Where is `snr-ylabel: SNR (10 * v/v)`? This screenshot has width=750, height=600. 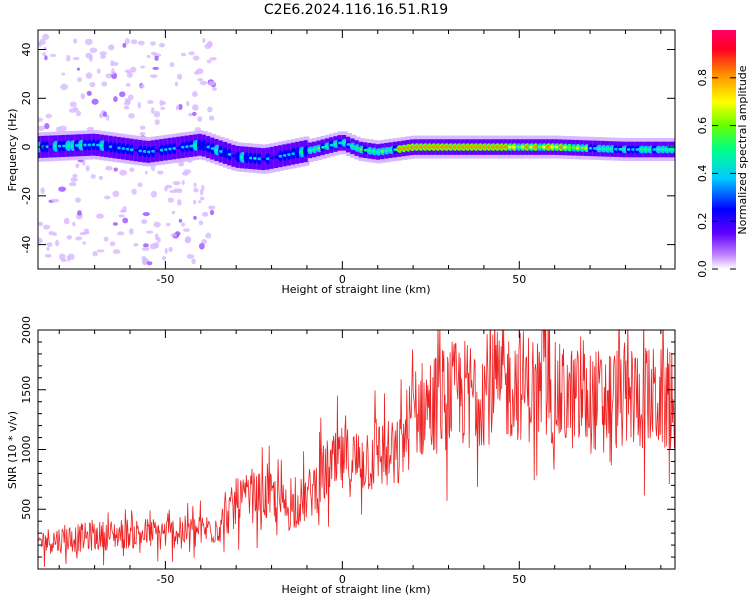
snr-ylabel: SNR (10 * v/v) is located at coordinates (12, 450).